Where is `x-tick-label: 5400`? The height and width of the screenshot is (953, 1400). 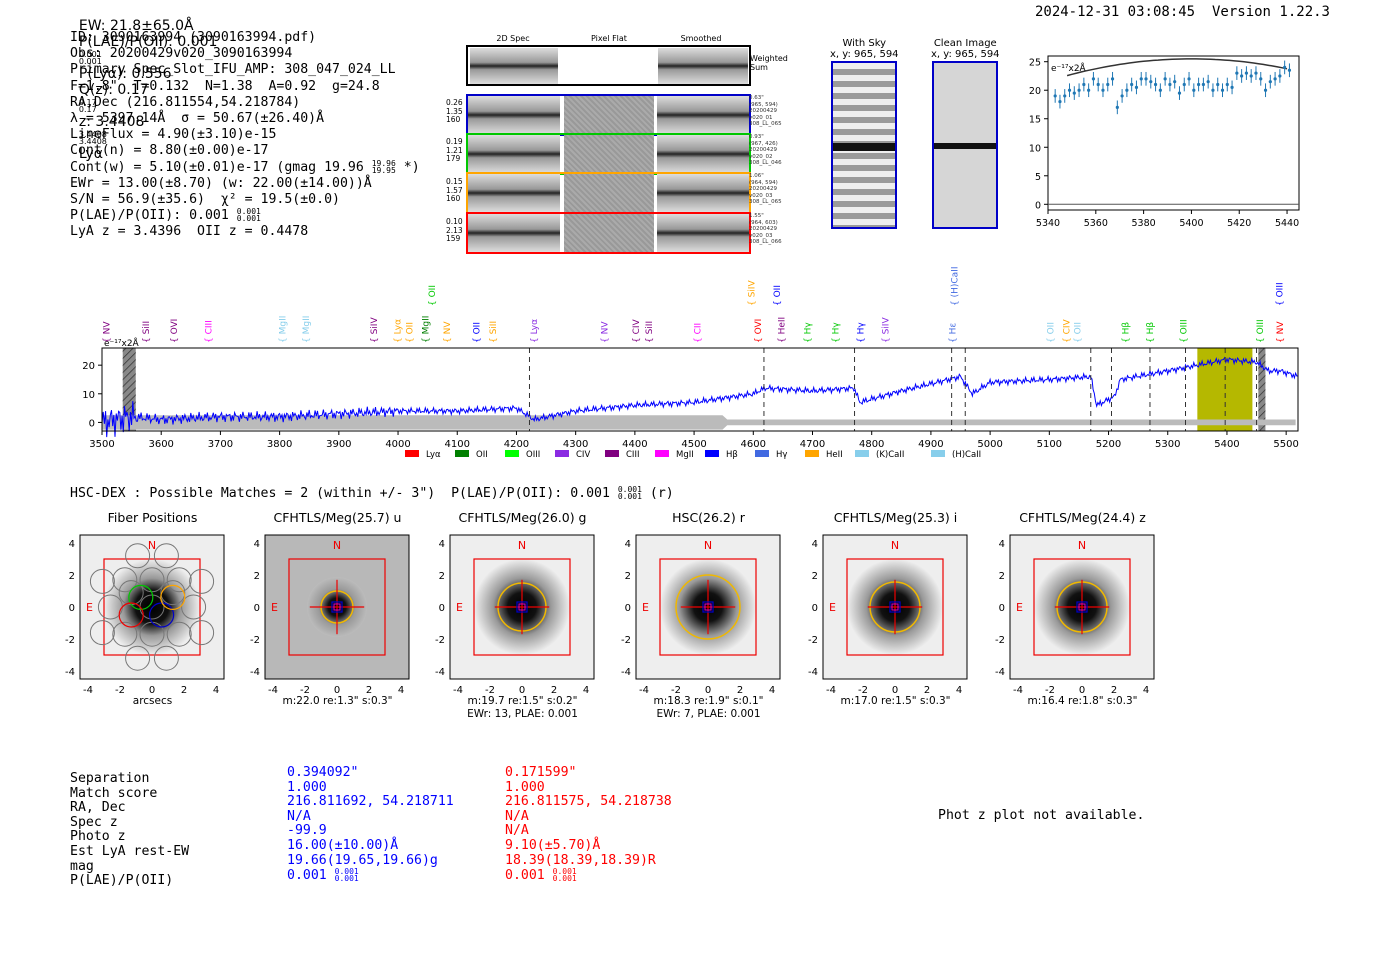 x-tick-label: 5400 is located at coordinates (1191, 223).